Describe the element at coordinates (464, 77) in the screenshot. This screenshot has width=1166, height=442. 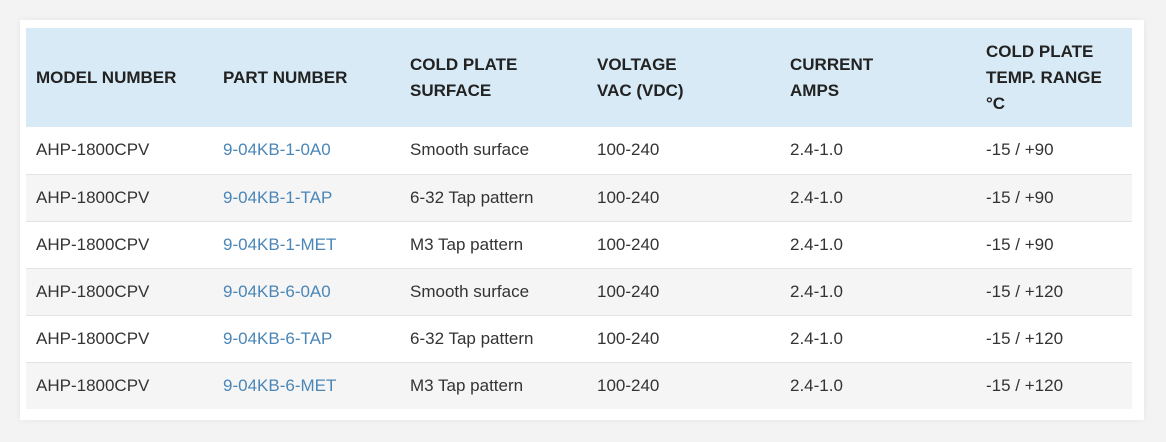
I see `header-cold-plate-surface: COLD PLATE SURFACE` at that location.